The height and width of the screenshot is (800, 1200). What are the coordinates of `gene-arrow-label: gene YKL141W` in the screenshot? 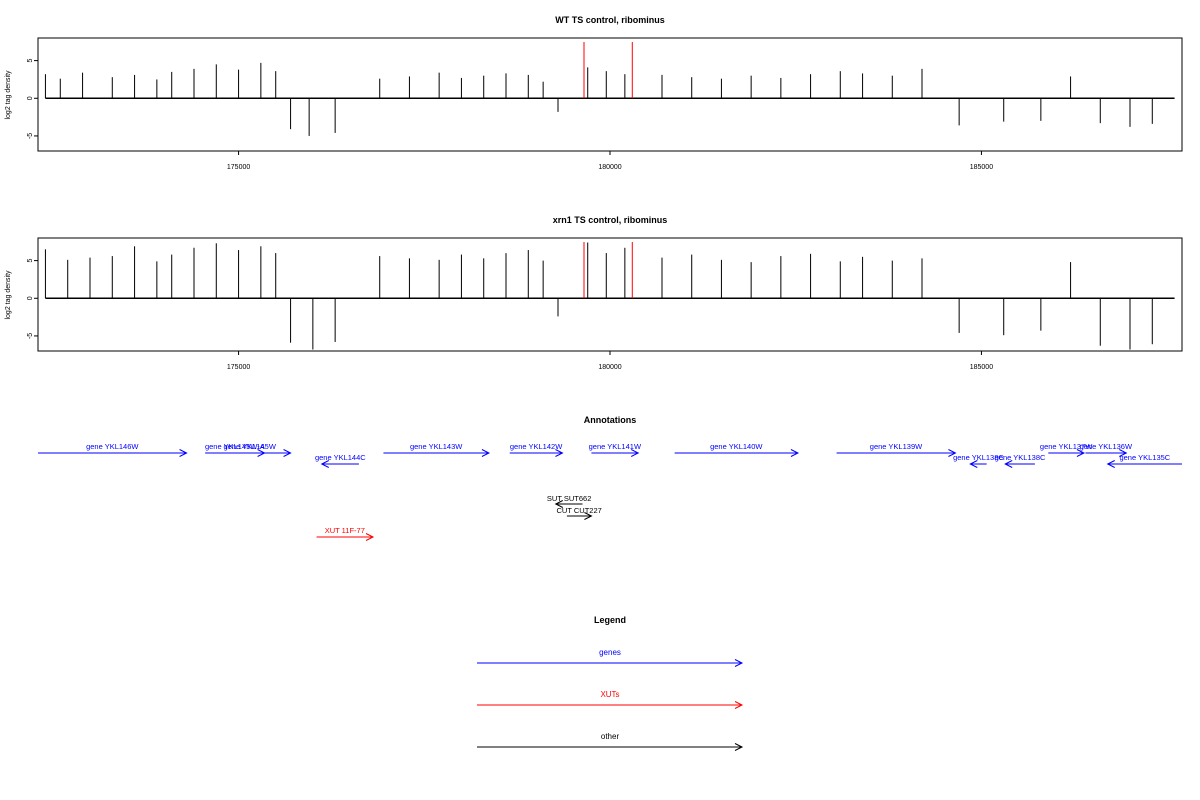 It's located at (615, 446).